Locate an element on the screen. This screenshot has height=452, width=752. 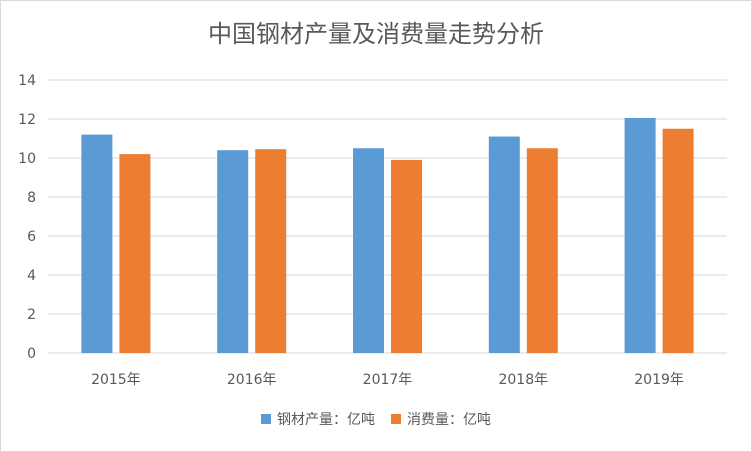
y-tick-label: 2 is located at coordinates (31, 315).